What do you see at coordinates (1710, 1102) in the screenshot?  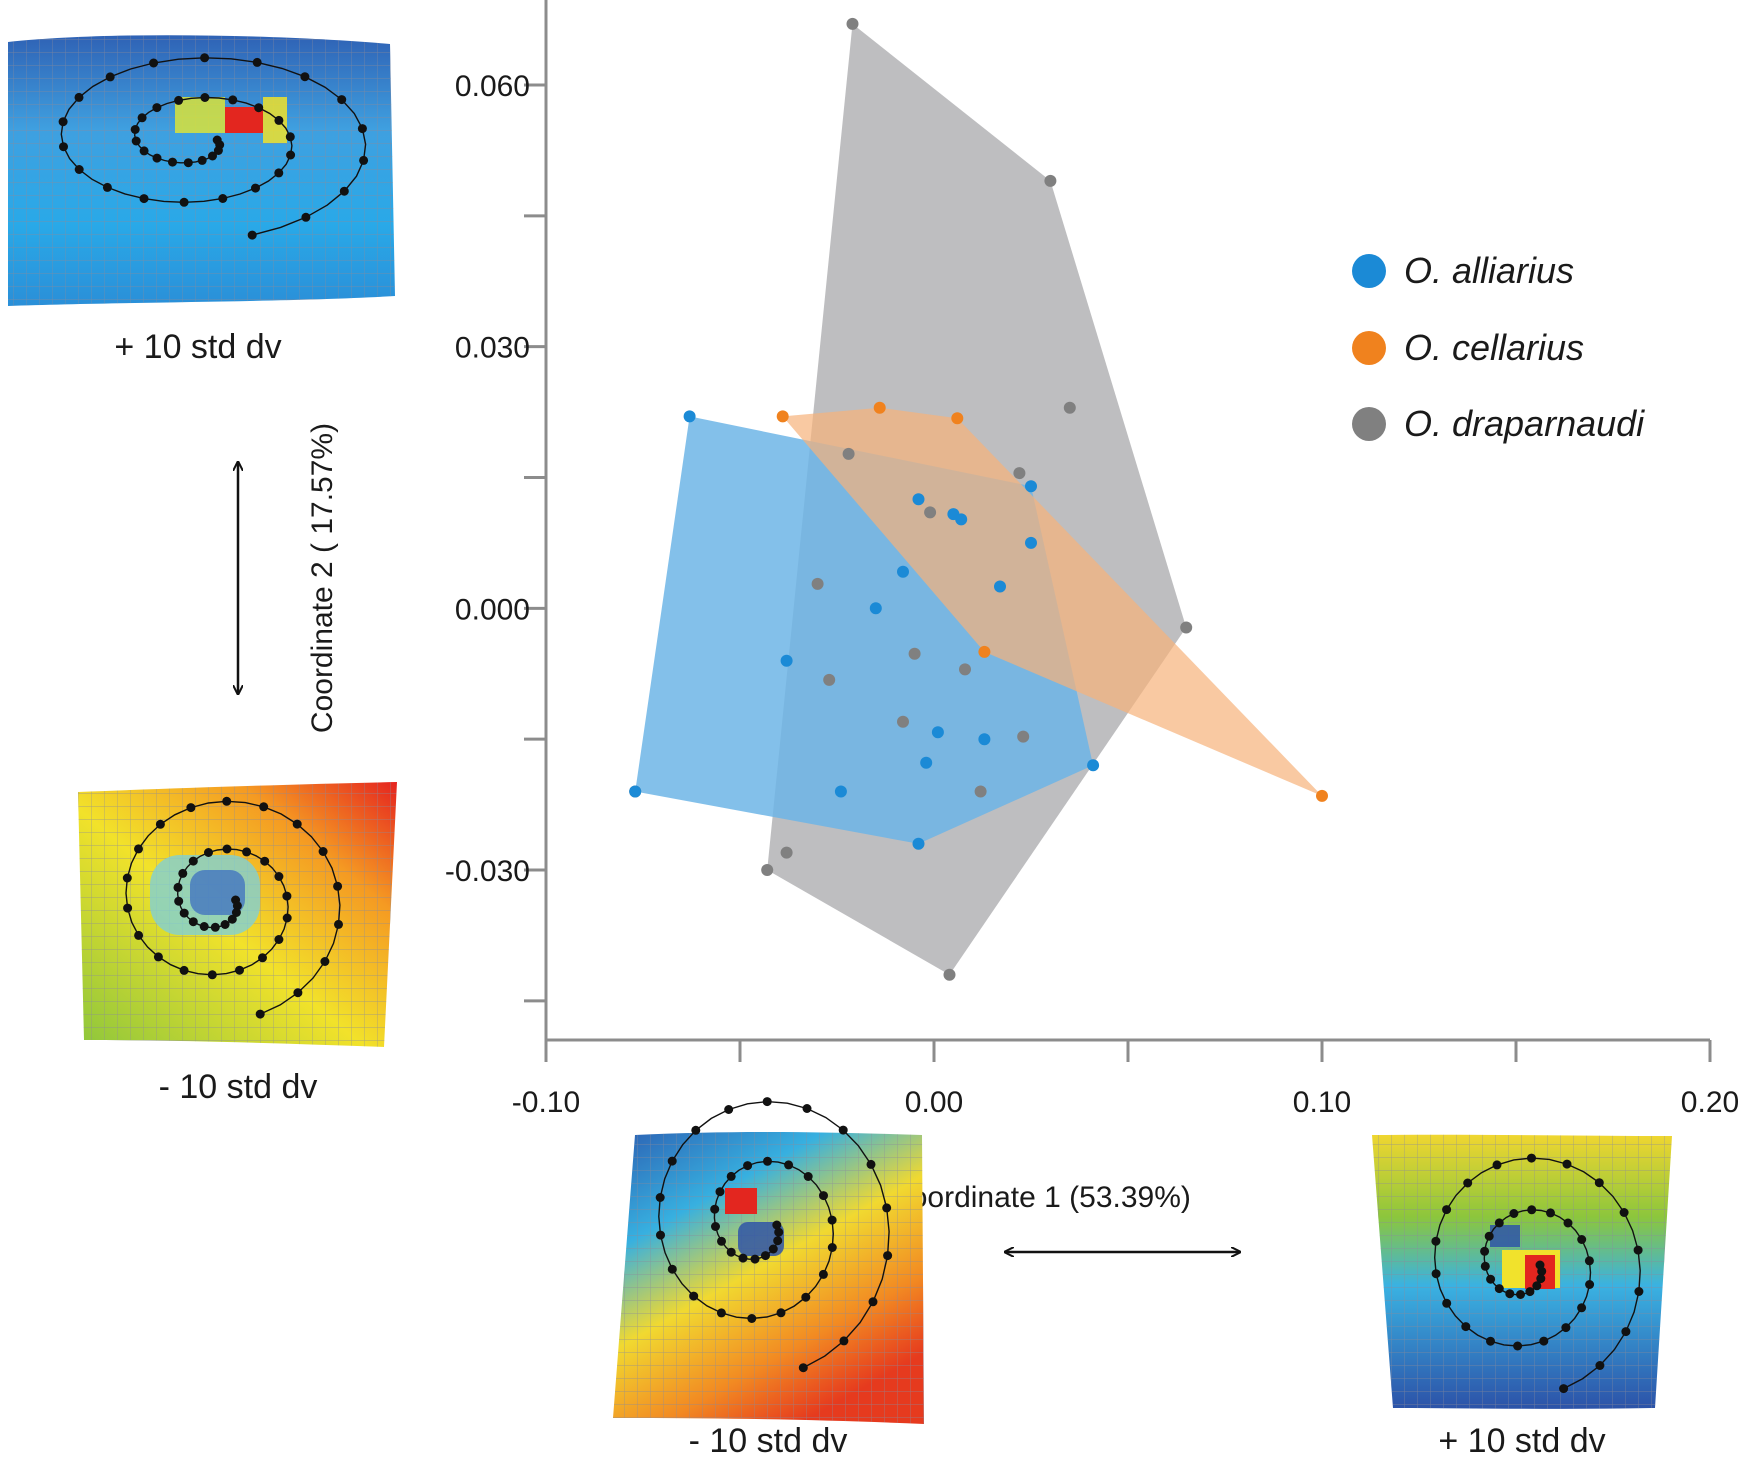 I see `x-tick-label: 0.20` at bounding box center [1710, 1102].